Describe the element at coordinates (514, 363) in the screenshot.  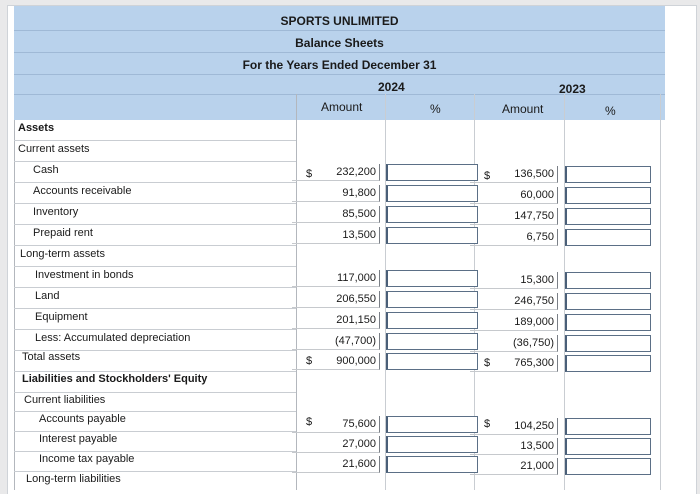
I see `value-2023-total-assets: 765,300` at that location.